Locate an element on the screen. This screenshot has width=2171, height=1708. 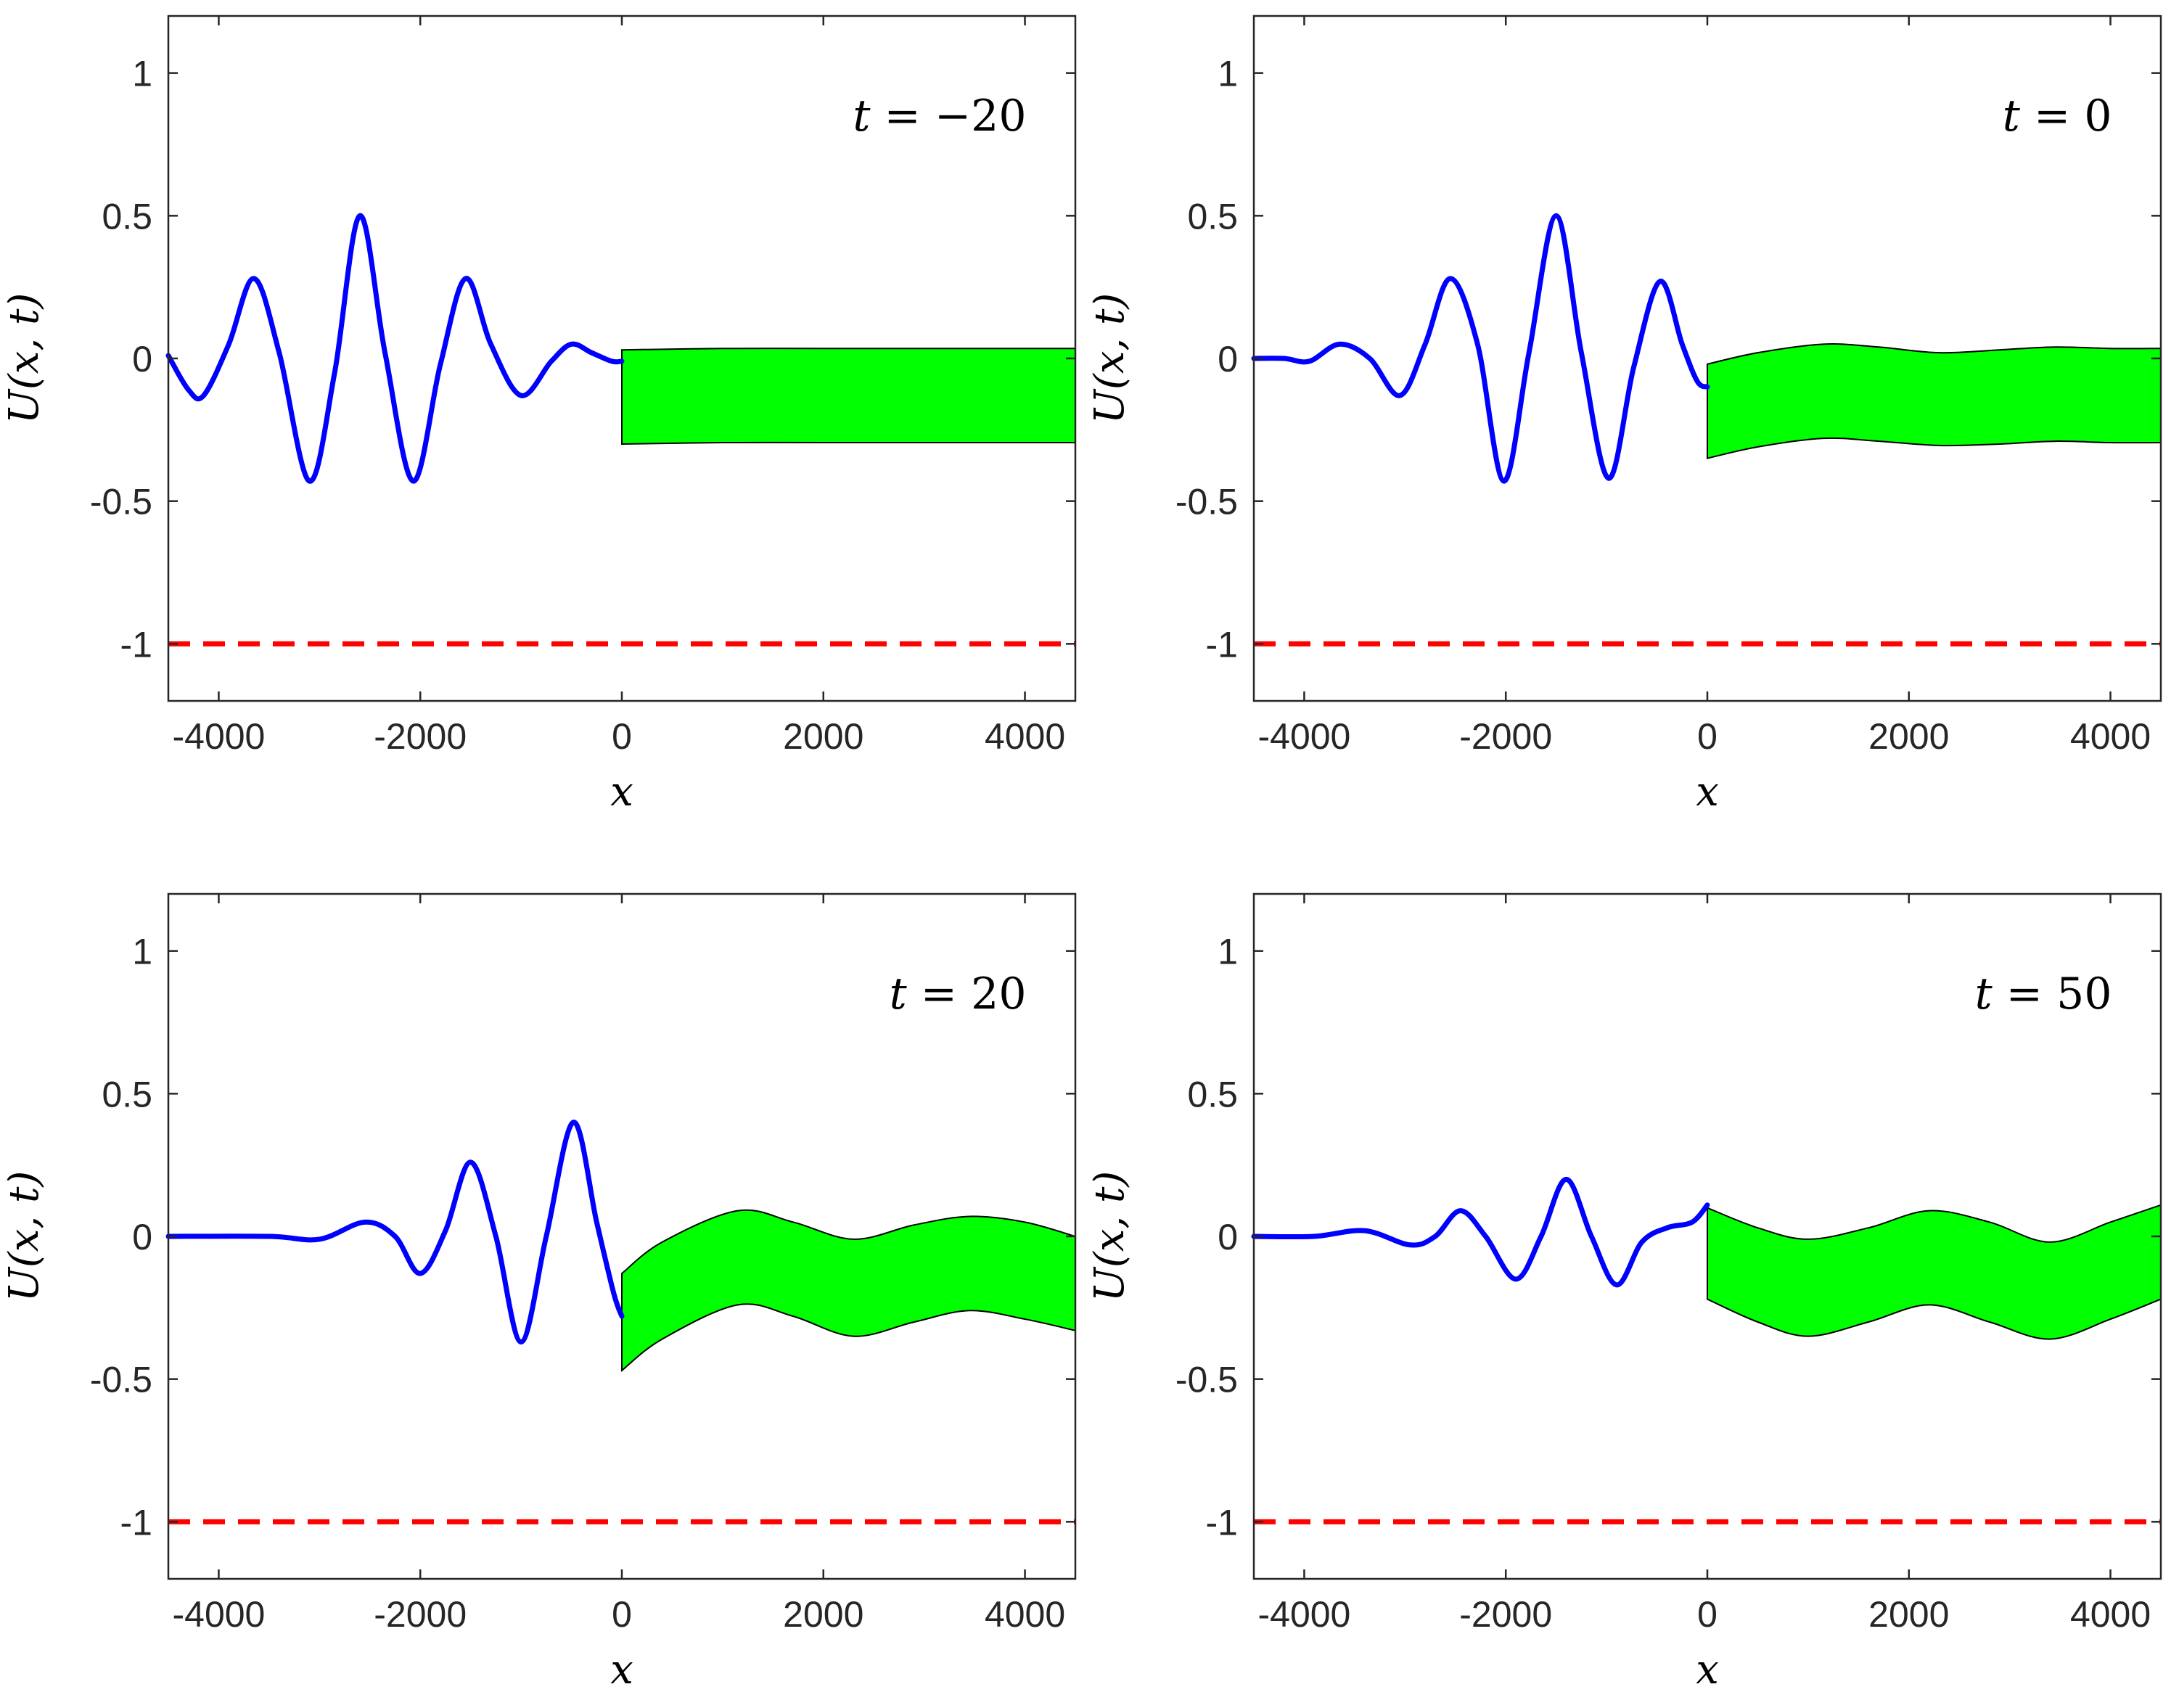
time-annotation: t = 0 is located at coordinates (2058, 116).